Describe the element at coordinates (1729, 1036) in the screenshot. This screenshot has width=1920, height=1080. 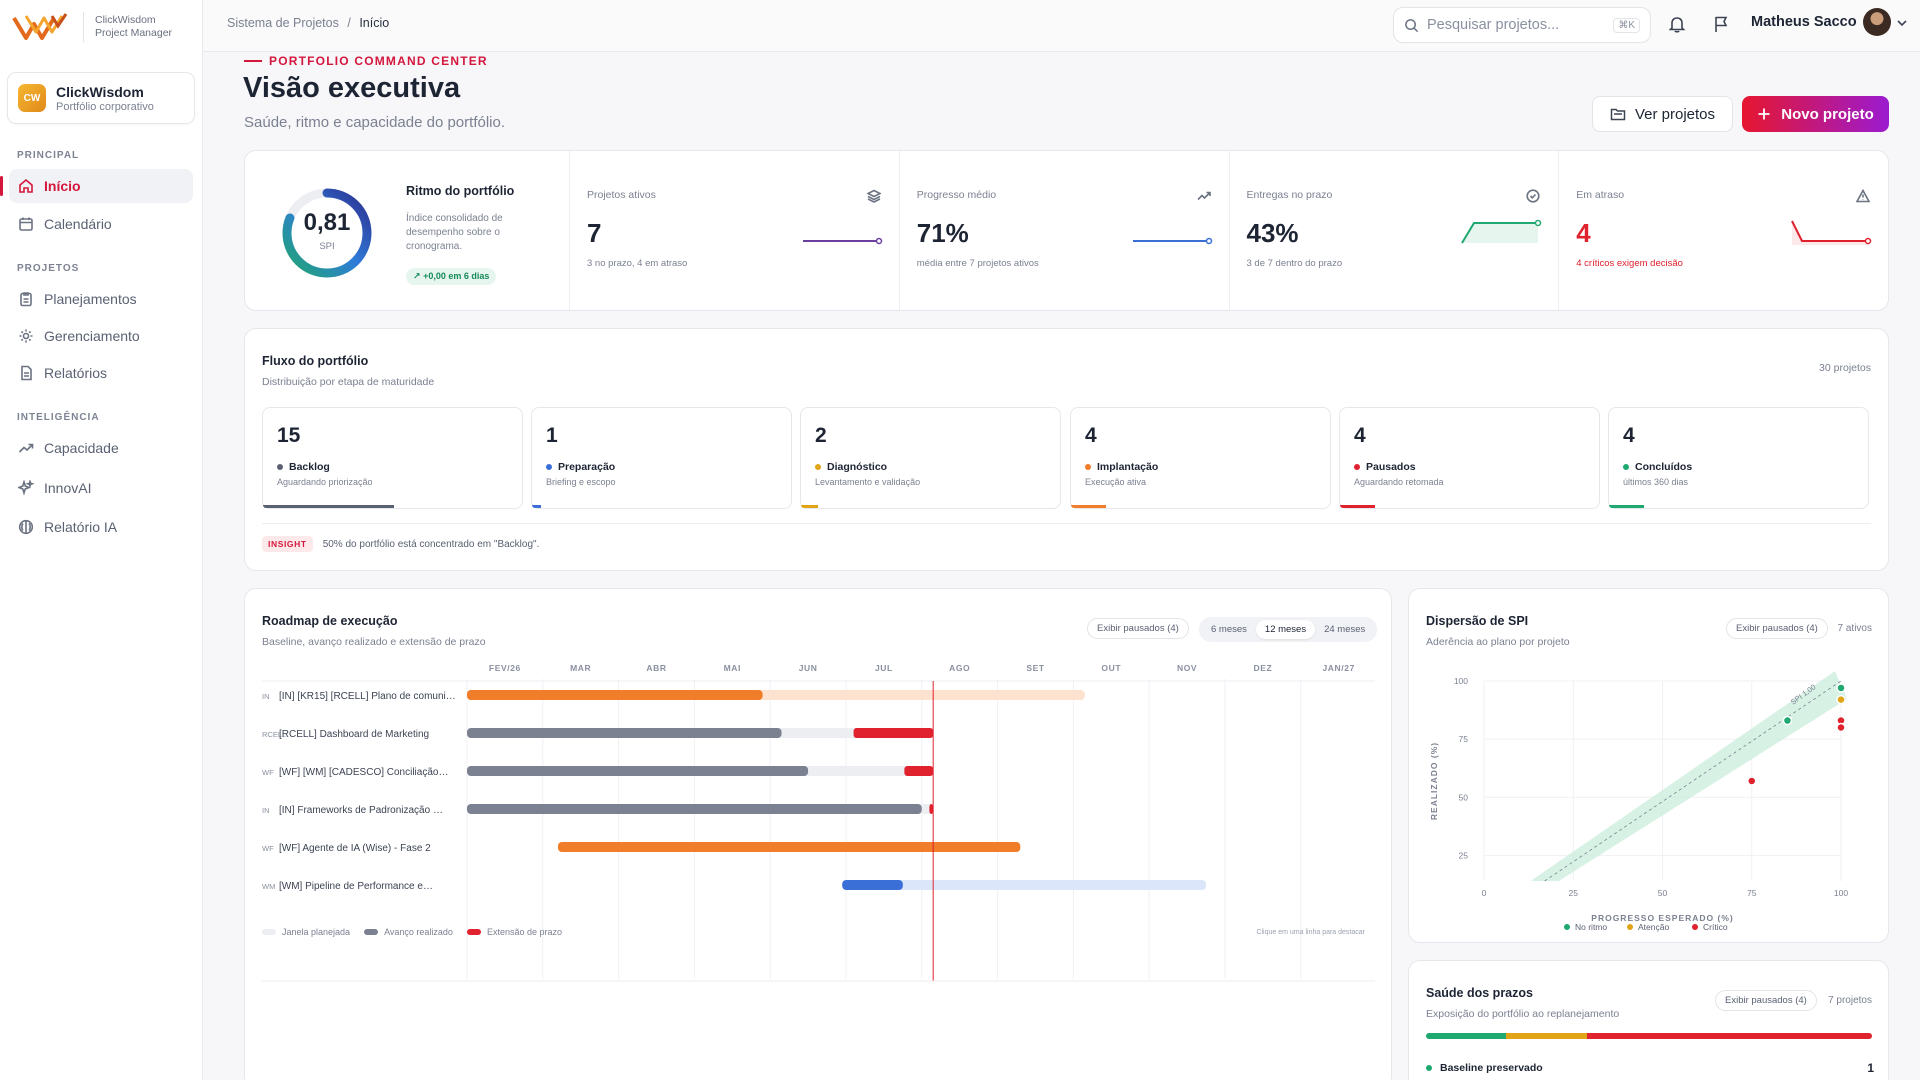
I see `deadline-segment` at that location.